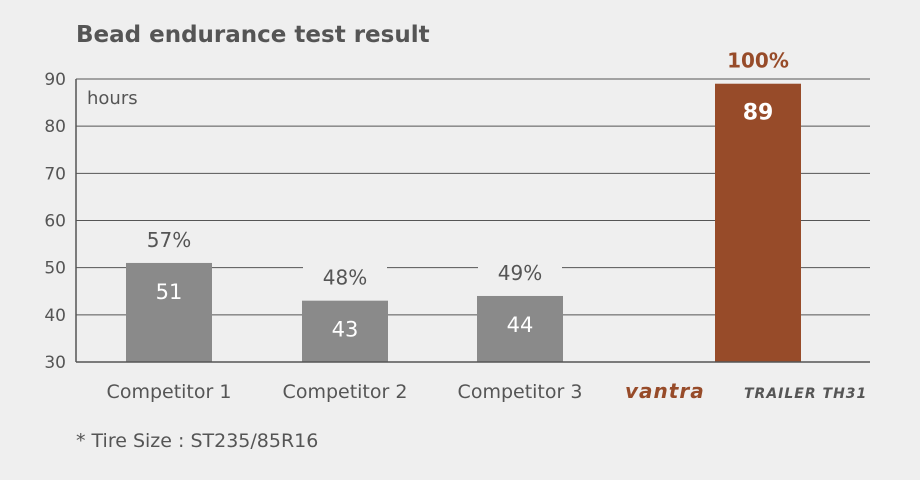 This screenshot has width=920, height=480. Describe the element at coordinates (197, 441) in the screenshot. I see `footnote: * Tire Size : ST235/85R16` at that location.